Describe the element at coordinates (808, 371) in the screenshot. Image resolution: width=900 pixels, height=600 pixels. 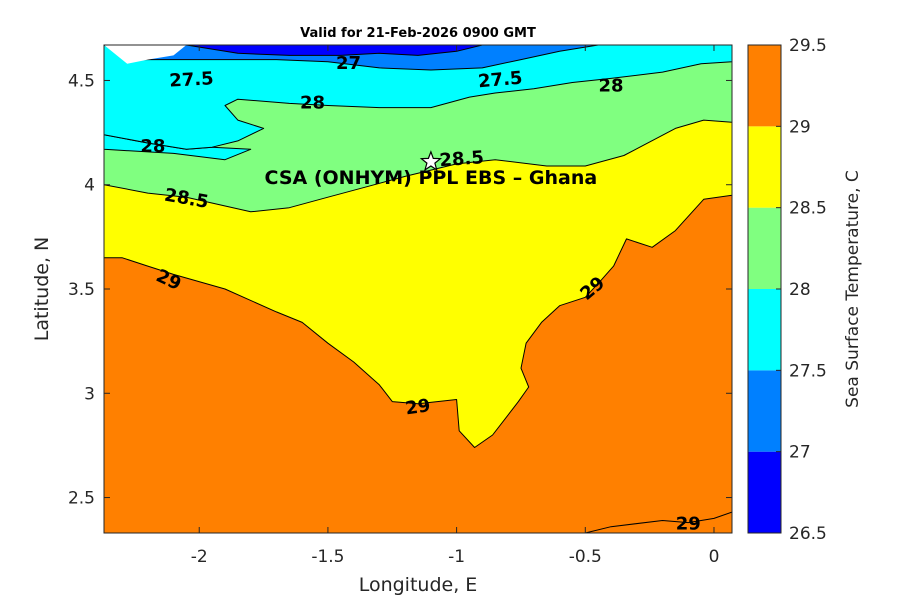
I see `colorbar-tick-label: 27.5` at that location.